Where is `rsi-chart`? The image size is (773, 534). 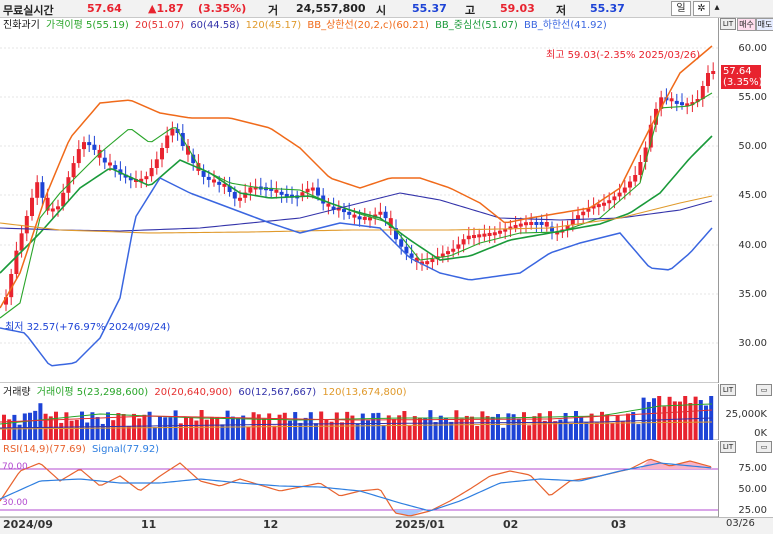
rsi-chart is located at coordinates (359, 479).